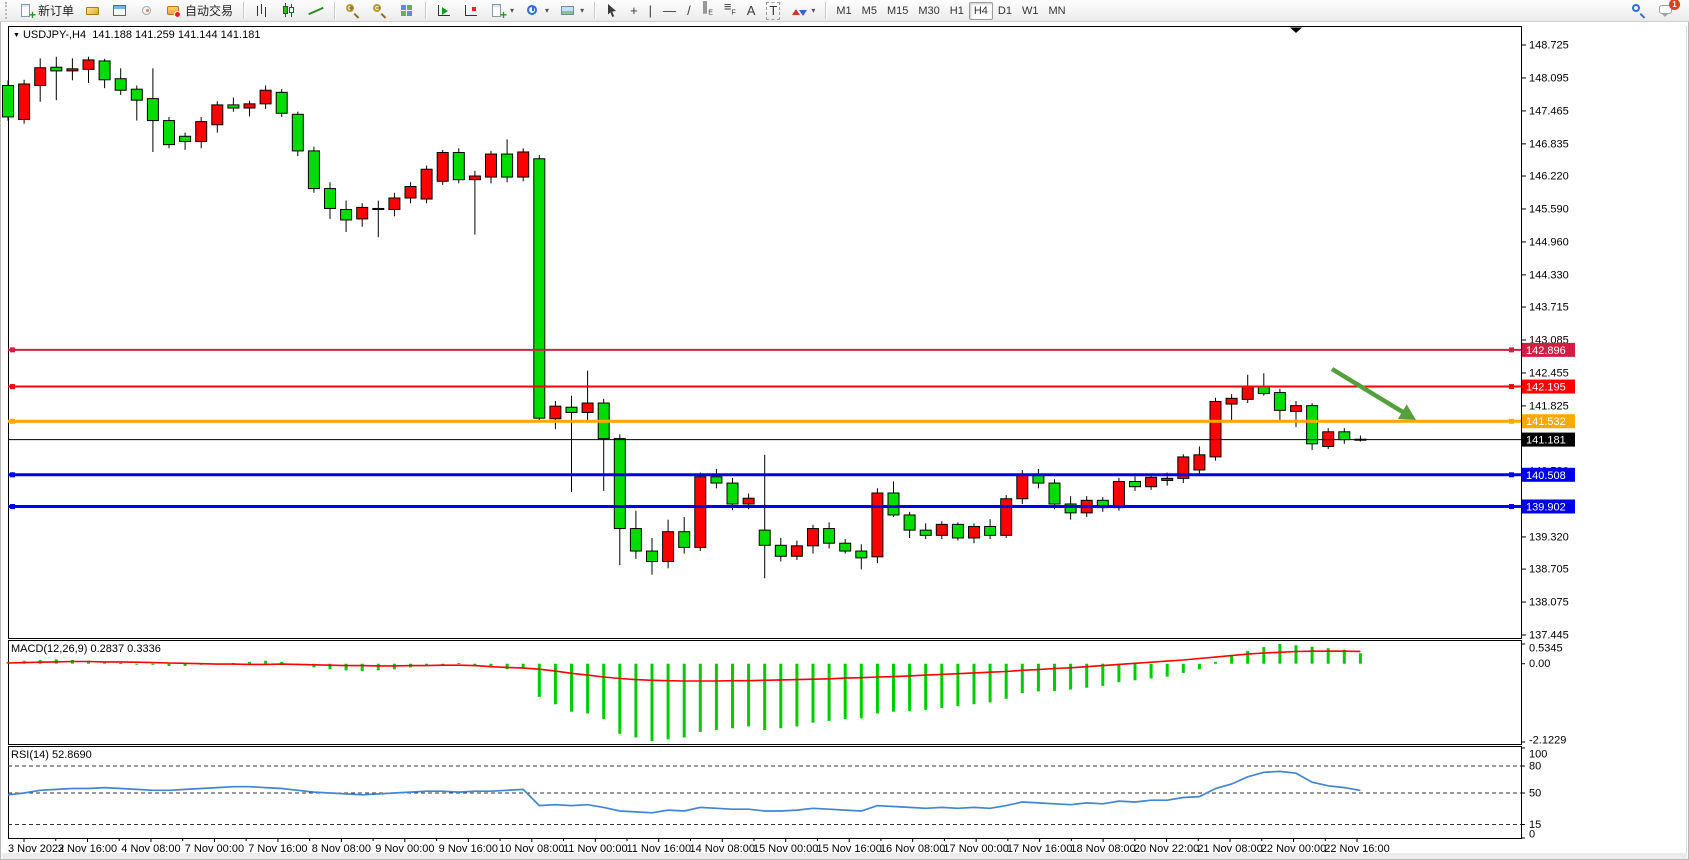  I want to click on new-chart-icon: +, so click(498, 12).